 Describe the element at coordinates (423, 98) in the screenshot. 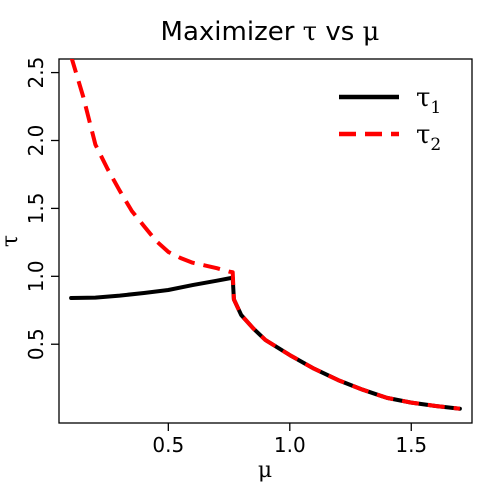

I see `legend-label-tau1-symbol: τ` at that location.